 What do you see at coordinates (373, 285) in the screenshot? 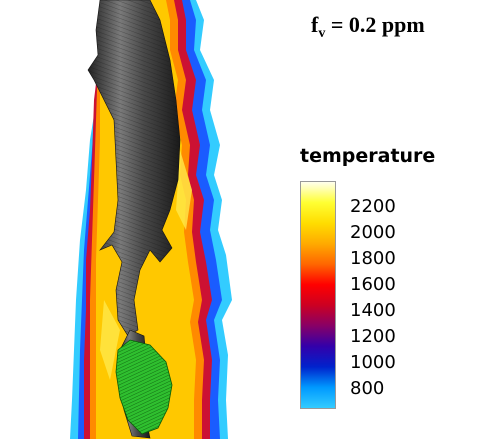
I see `colorbar-tick-label: 1600` at bounding box center [373, 285].